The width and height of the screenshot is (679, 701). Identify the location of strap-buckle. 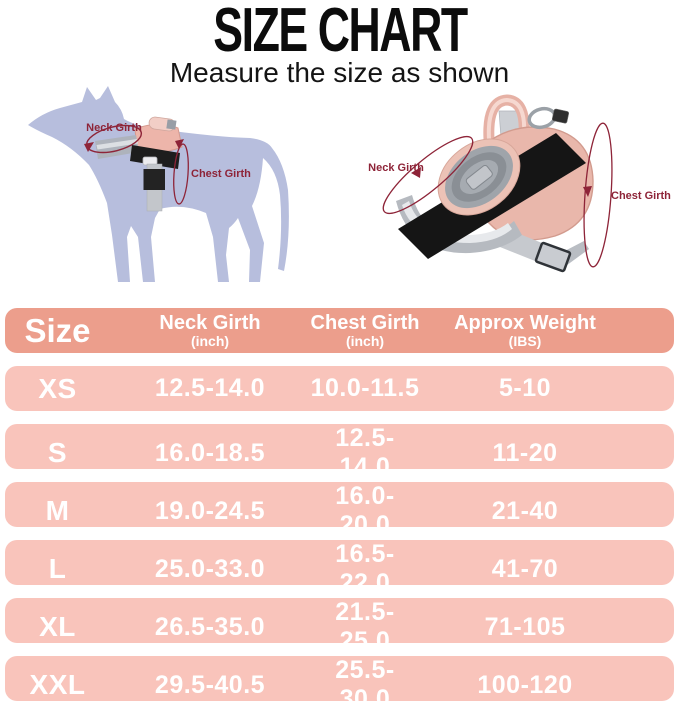
(553, 257).